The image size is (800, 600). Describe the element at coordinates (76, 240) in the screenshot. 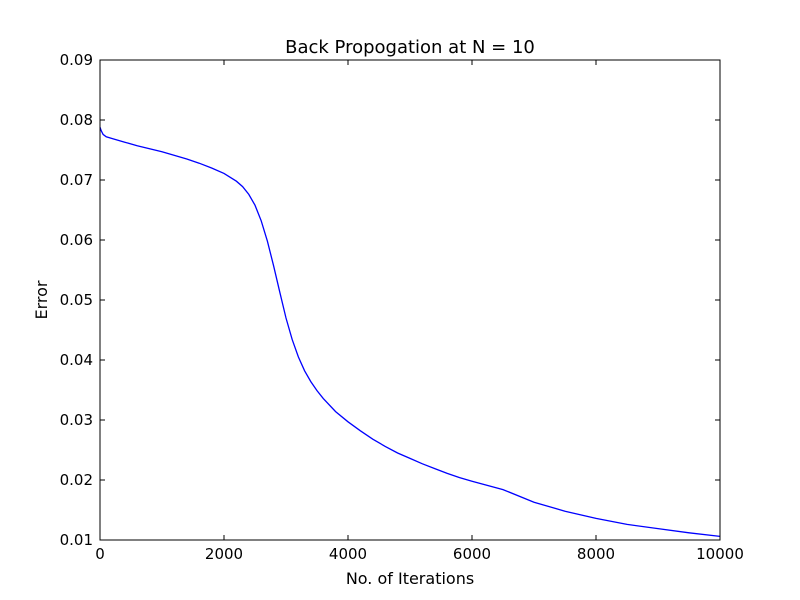

I see `y-tick-label: 0.06` at that location.